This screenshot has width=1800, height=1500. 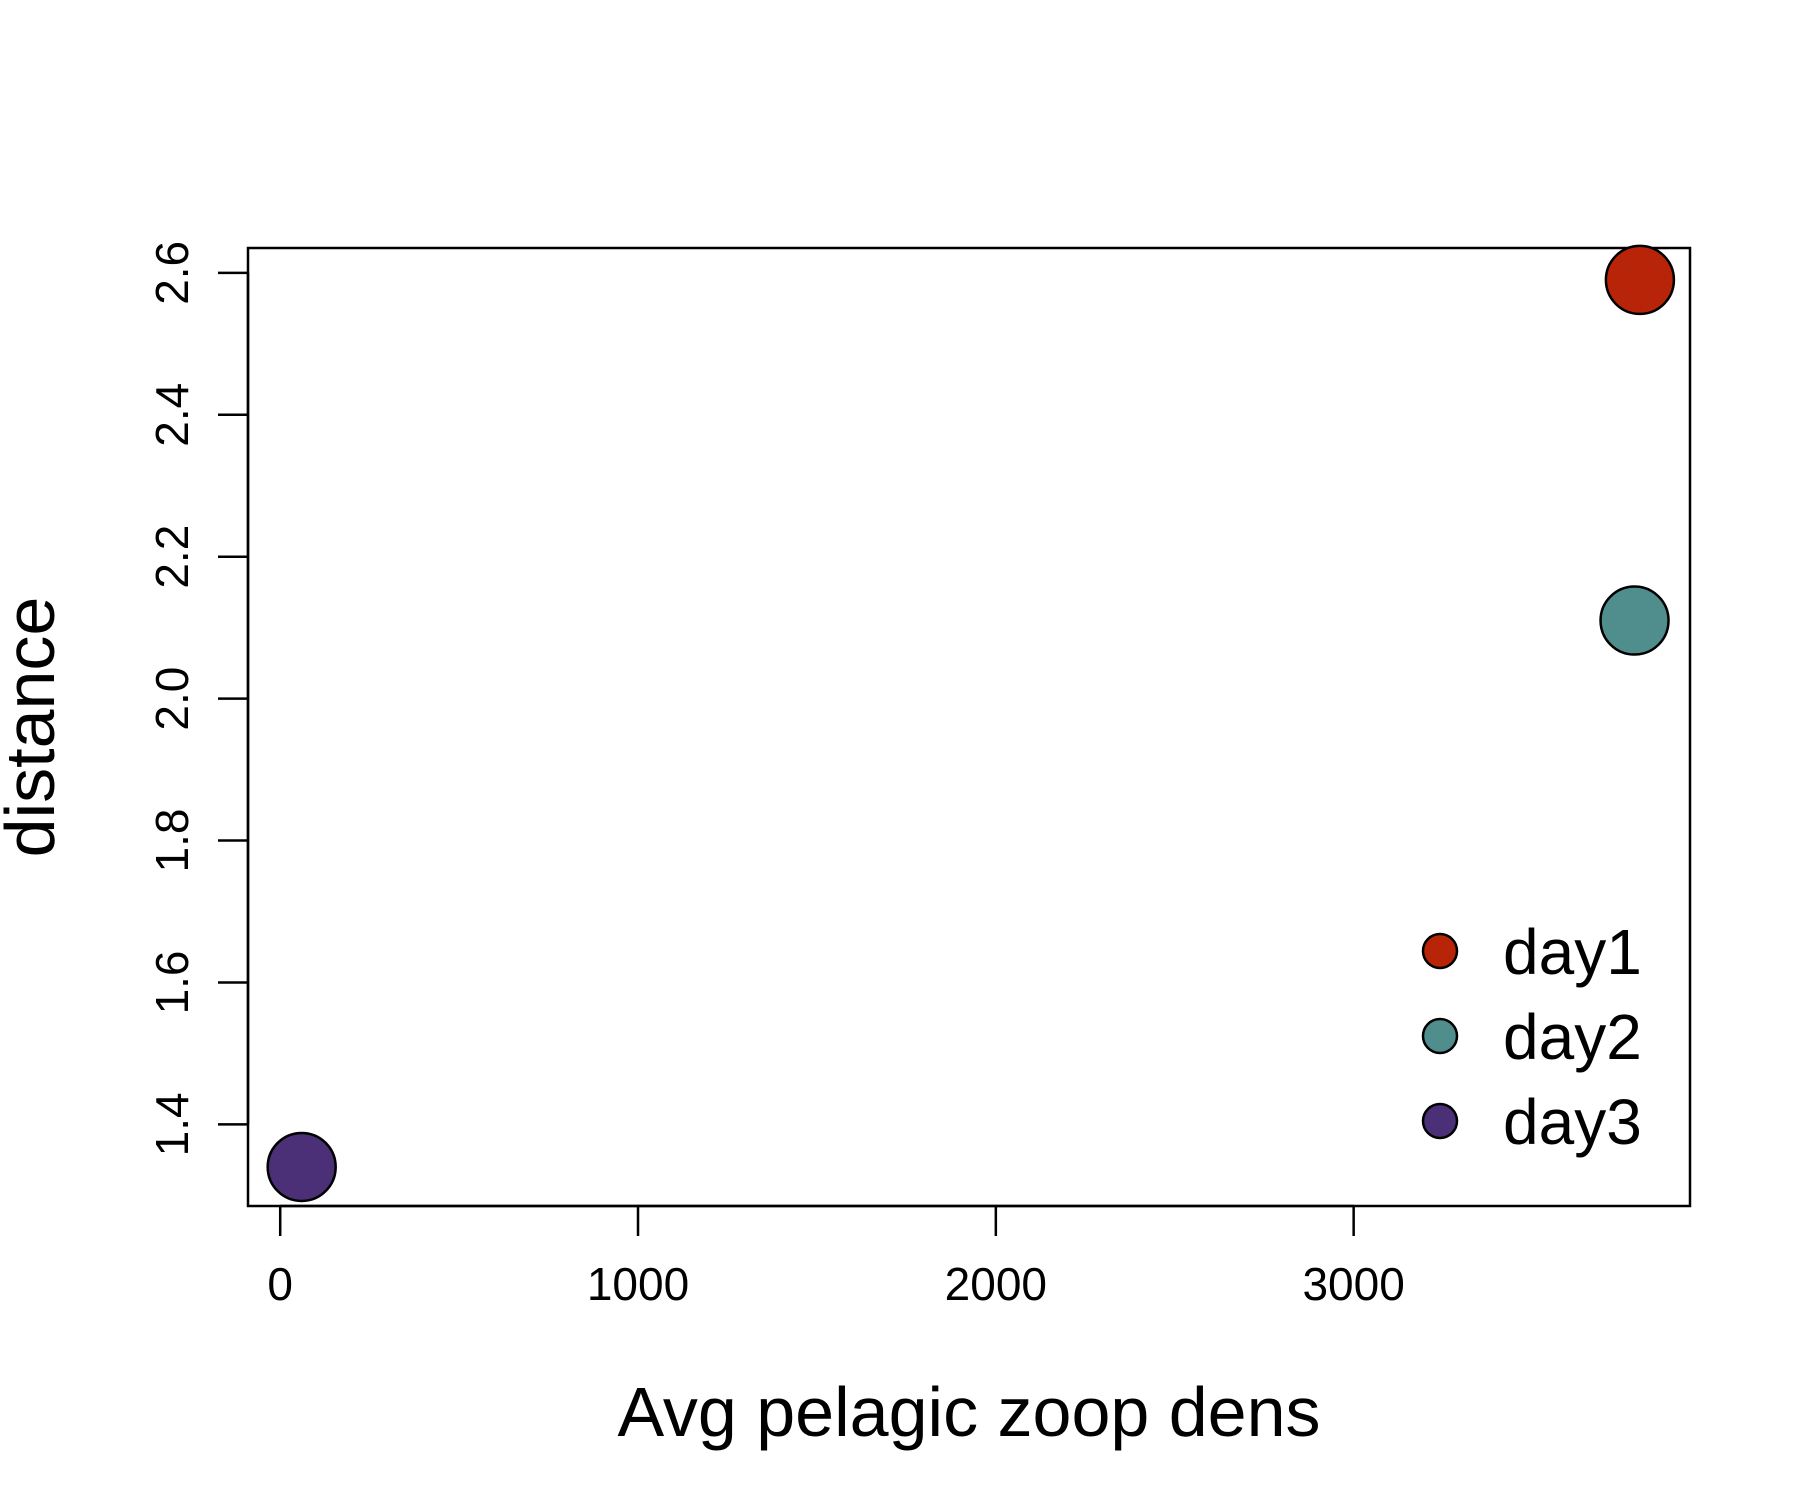 I want to click on y-tick-label: 1.4, so click(x=172, y=1124).